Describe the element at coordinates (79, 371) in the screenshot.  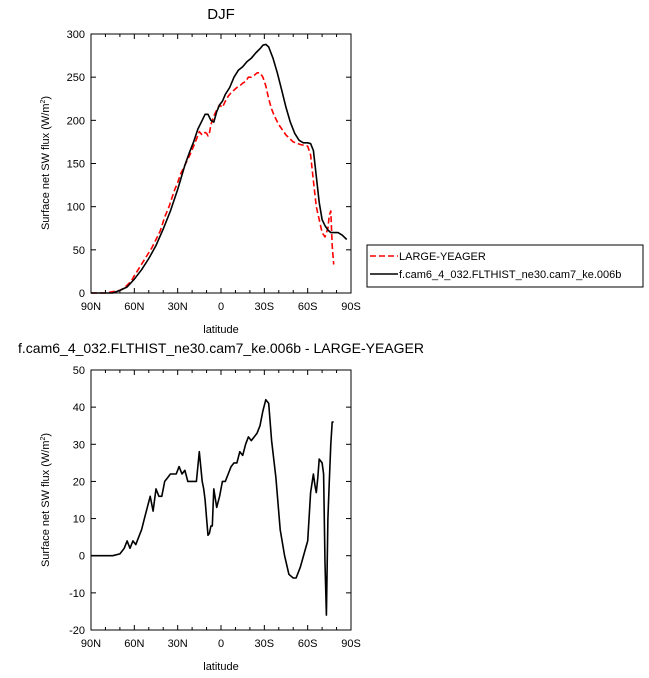
I see `bottom-y-tick-label: 50` at that location.